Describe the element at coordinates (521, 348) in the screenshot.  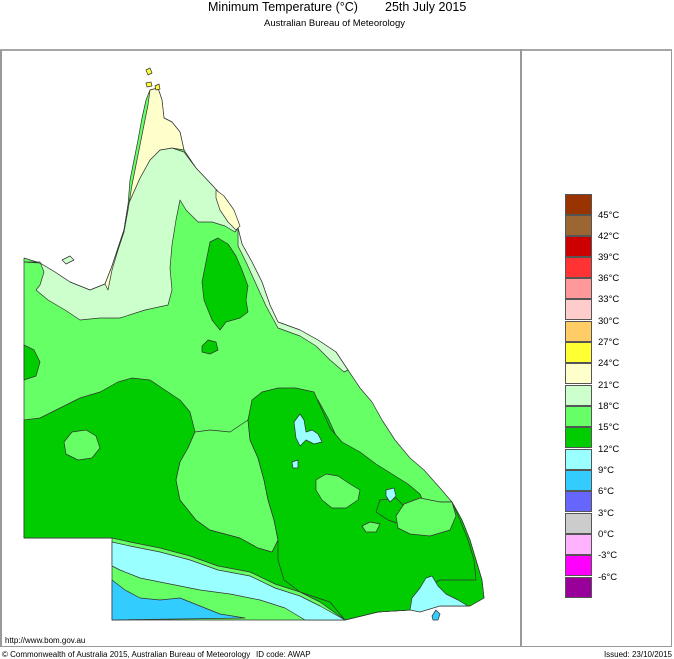
I see `frame-divider` at that location.